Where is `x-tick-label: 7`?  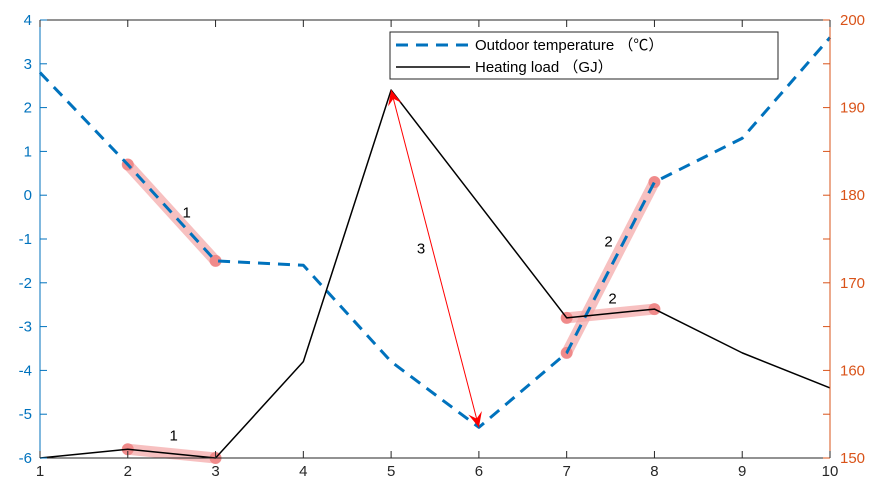 x-tick-label: 7 is located at coordinates (566, 471).